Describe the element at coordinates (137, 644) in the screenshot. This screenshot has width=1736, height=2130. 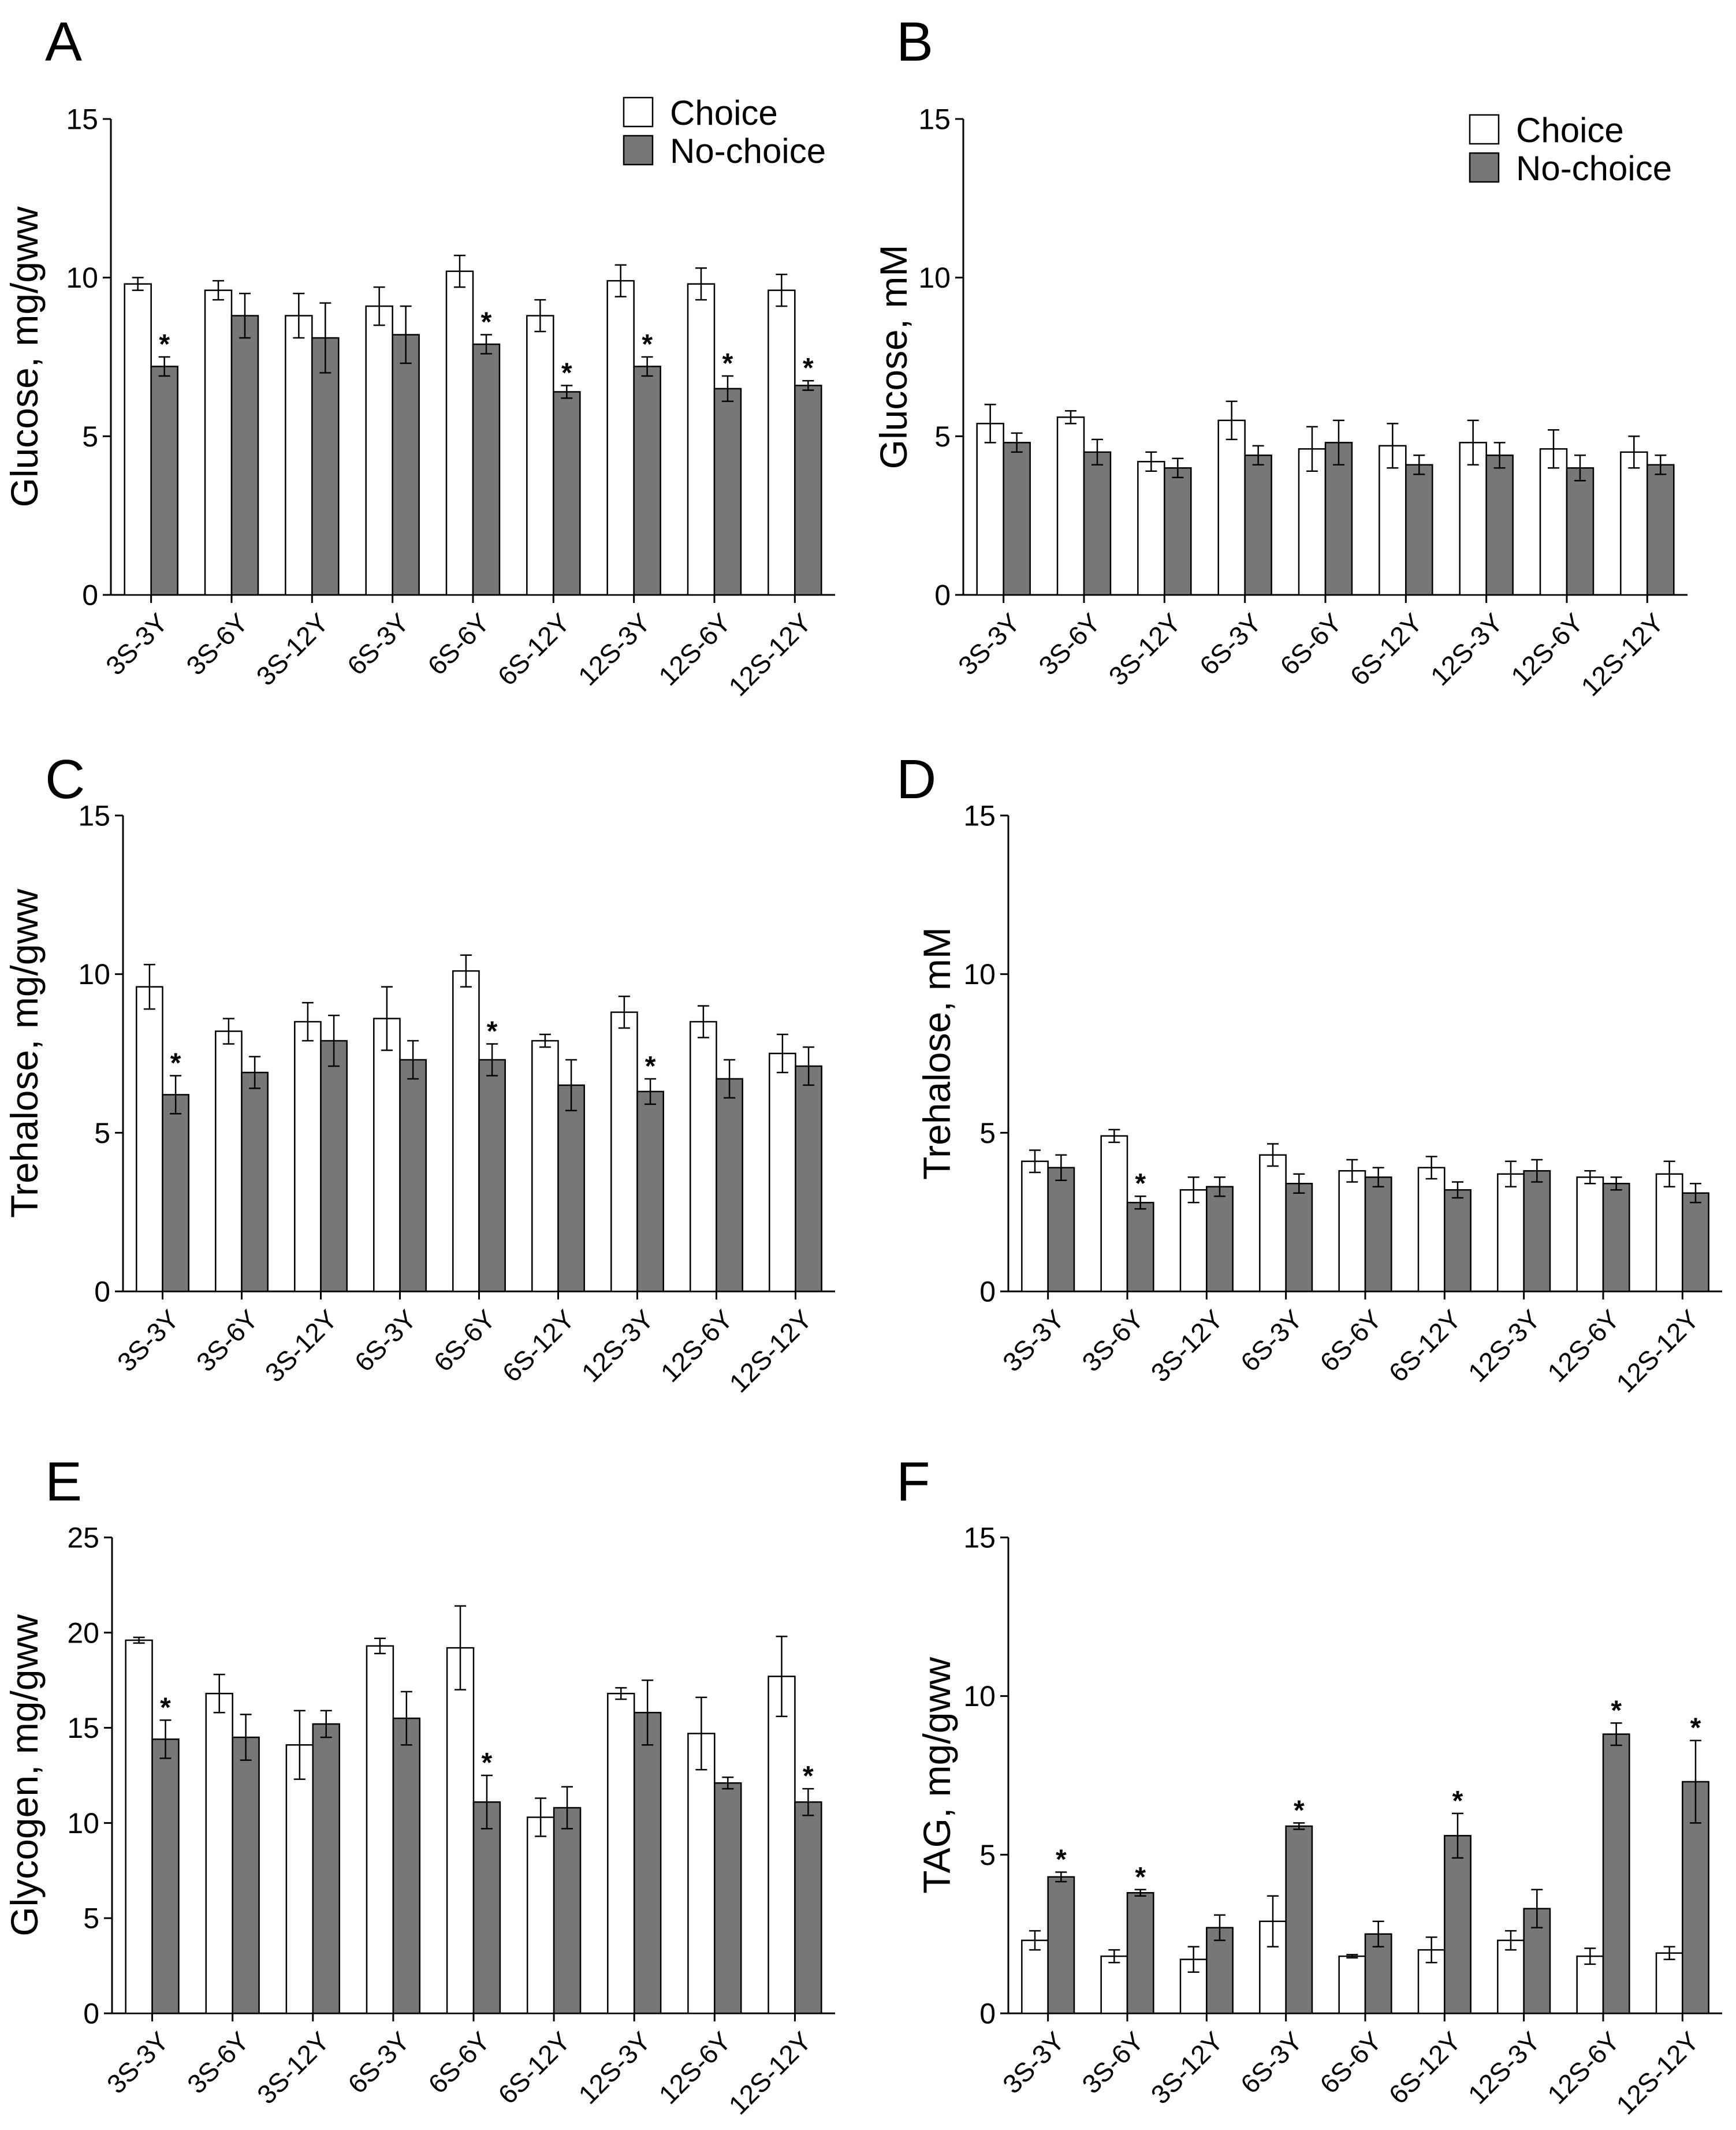
I see `x-tick-label: 3S-3Y` at that location.